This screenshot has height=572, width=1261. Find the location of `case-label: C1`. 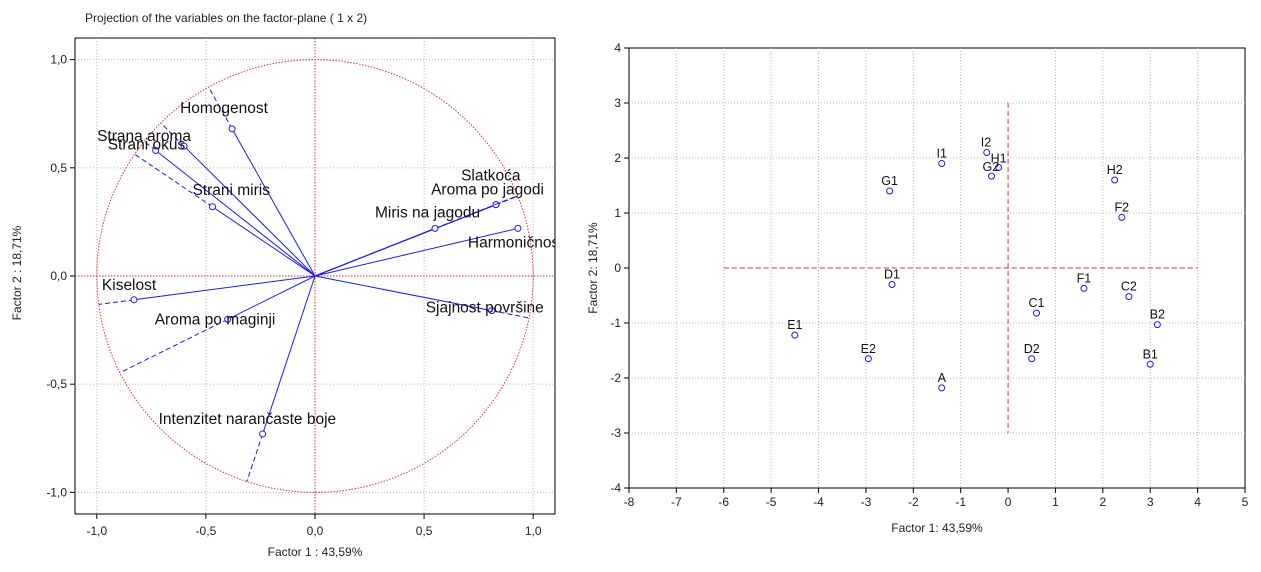

case-label: C1 is located at coordinates (1037, 303).